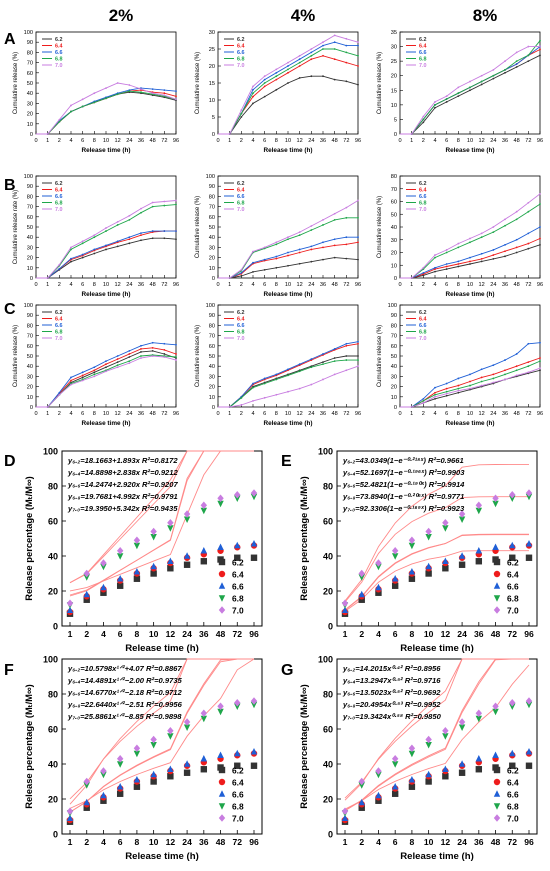 Image resolution: width=550 pixels, height=871 pixels. What do you see at coordinates (403, 508) in the screenshot?
I see `fit-equation: y₇.₀=92.3306(1−e⁻⁰·¹⁶⁹ˣ) R²=0.9923` at bounding box center [403, 508].